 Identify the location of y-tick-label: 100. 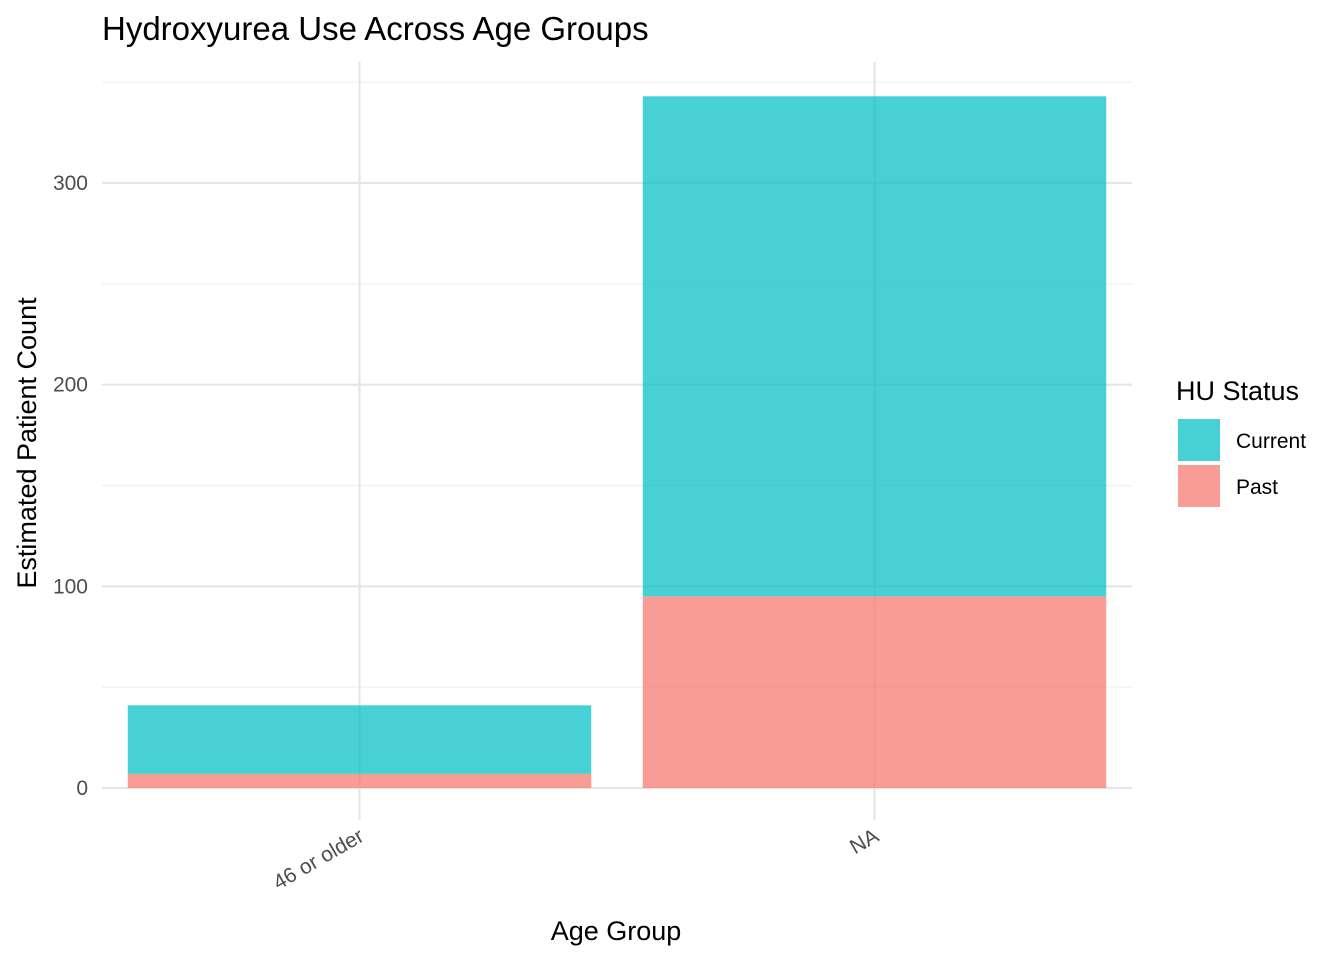
(70, 586).